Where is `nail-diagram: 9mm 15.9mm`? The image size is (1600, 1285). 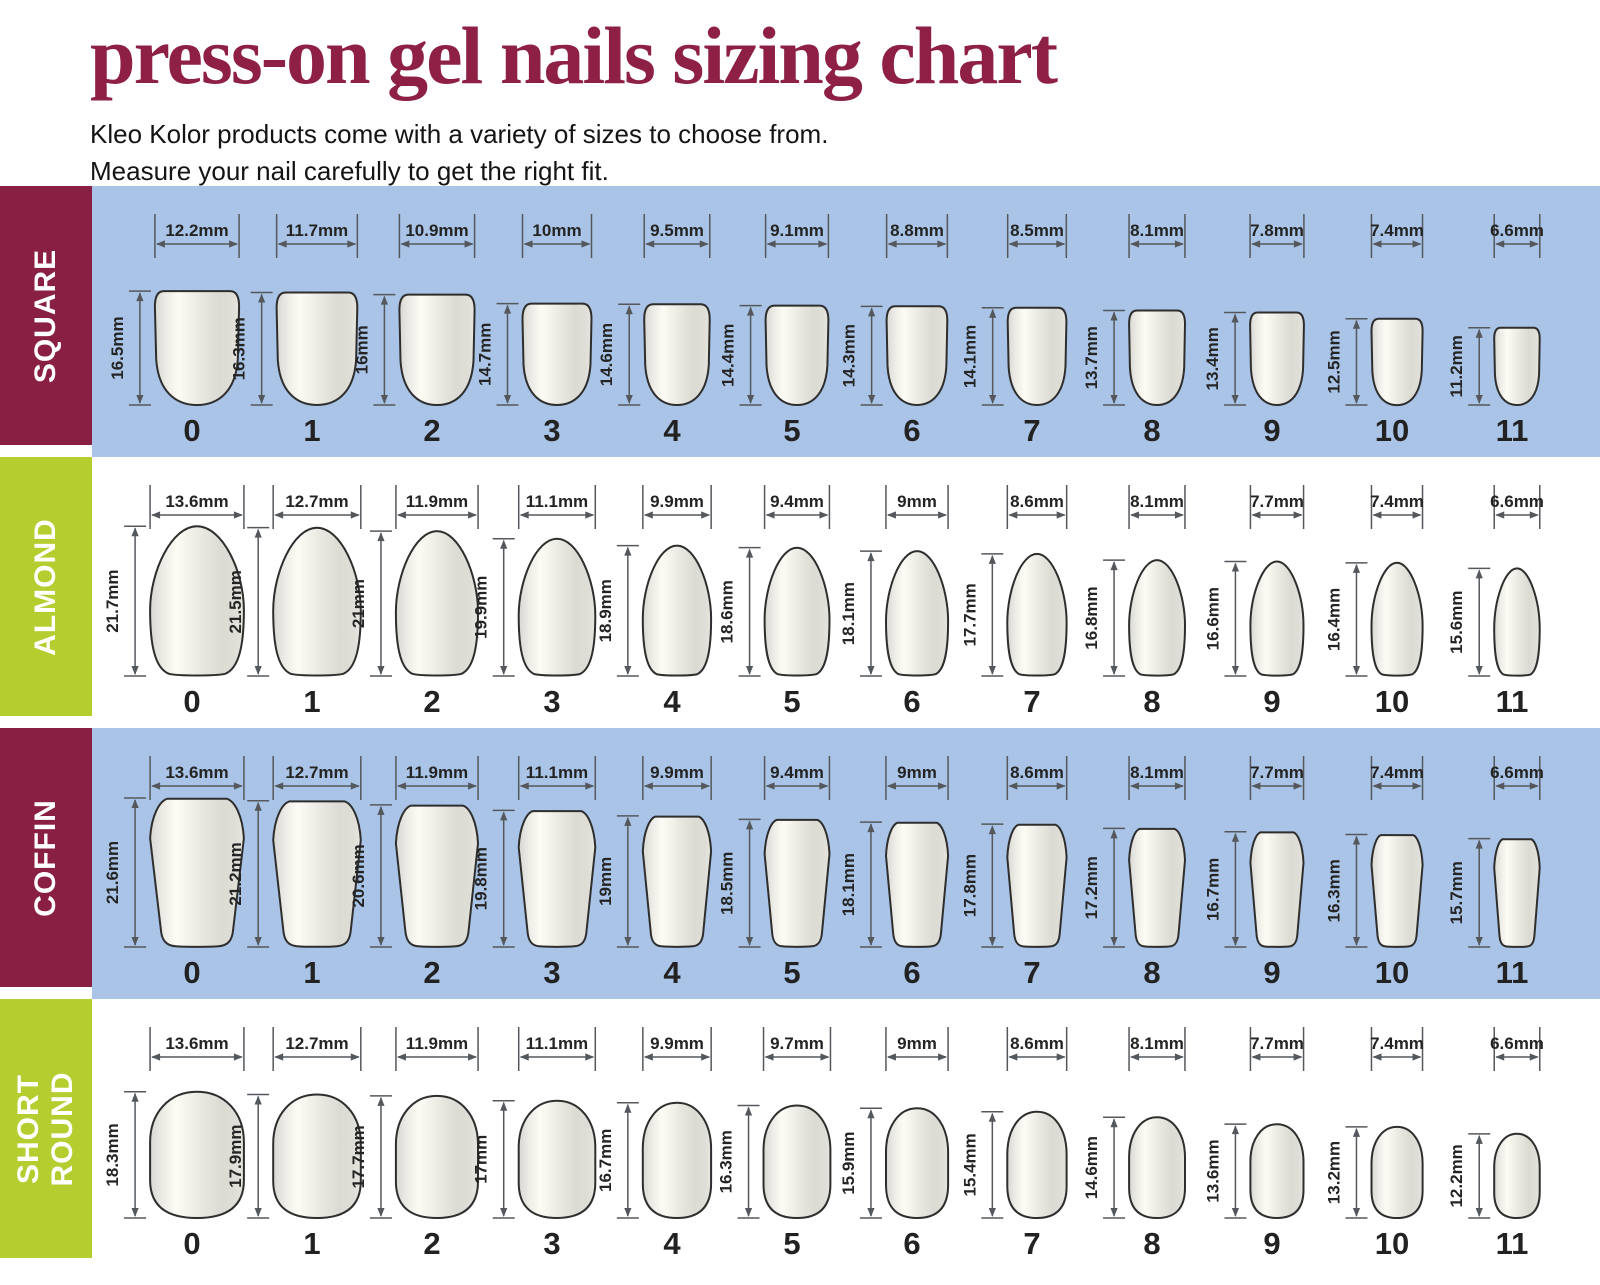 nail-diagram: 9mm 15.9mm is located at coordinates (894, 1123).